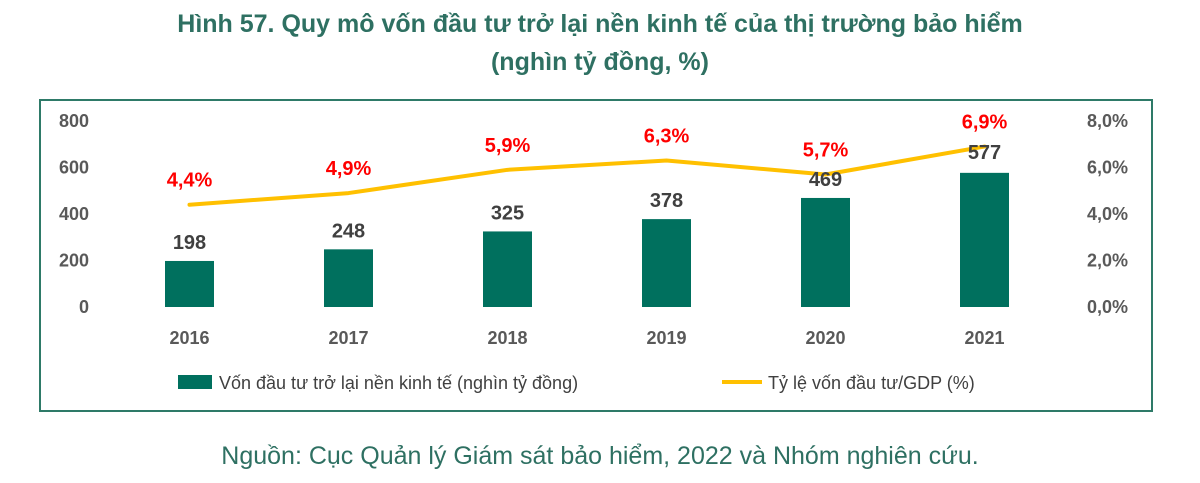 This screenshot has width=1200, height=483. Describe the element at coordinates (348, 278) in the screenshot. I see `bar-2017` at that location.